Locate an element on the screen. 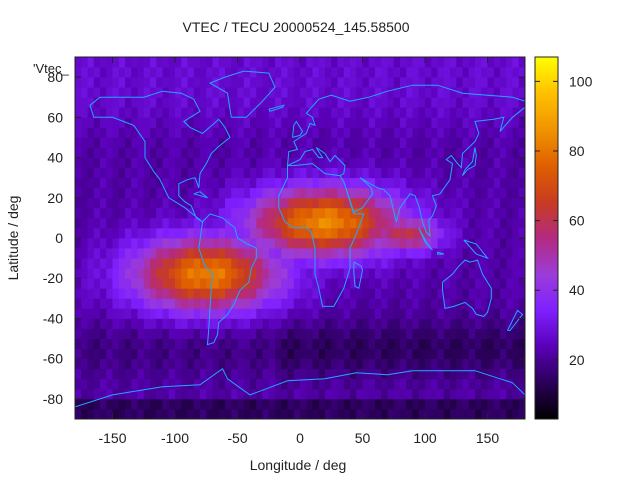 This screenshot has height=480, width=640. y-tick-label: -60 is located at coordinates (53, 359).